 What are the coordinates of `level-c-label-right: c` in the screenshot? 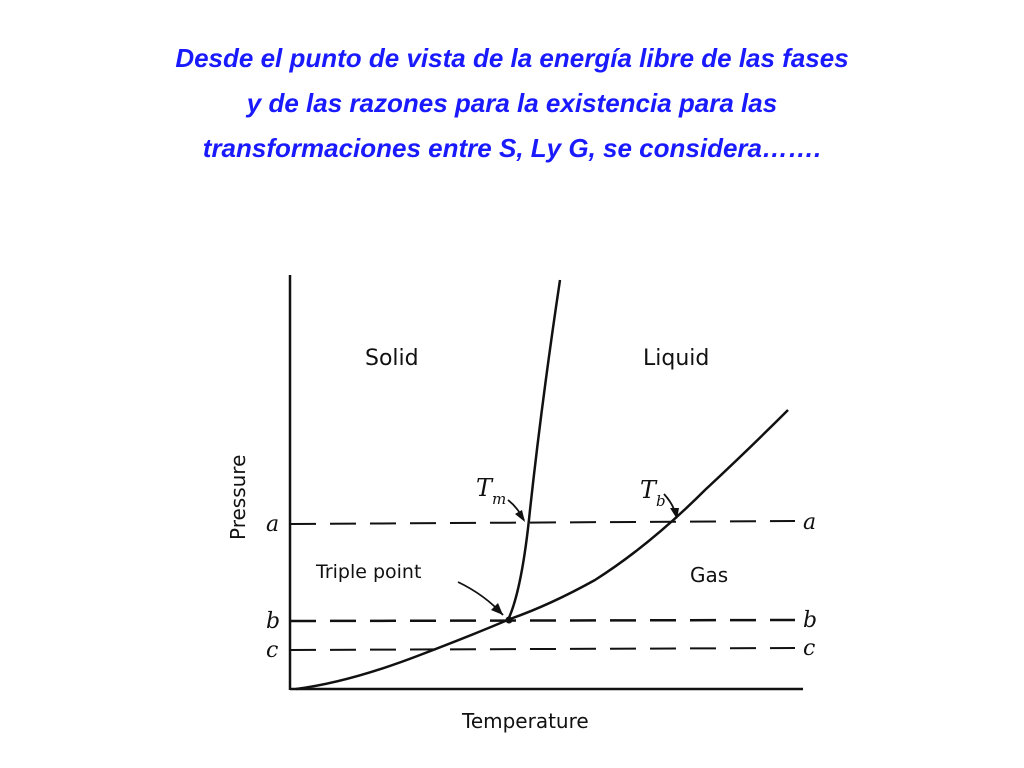 It's located at (809, 648).